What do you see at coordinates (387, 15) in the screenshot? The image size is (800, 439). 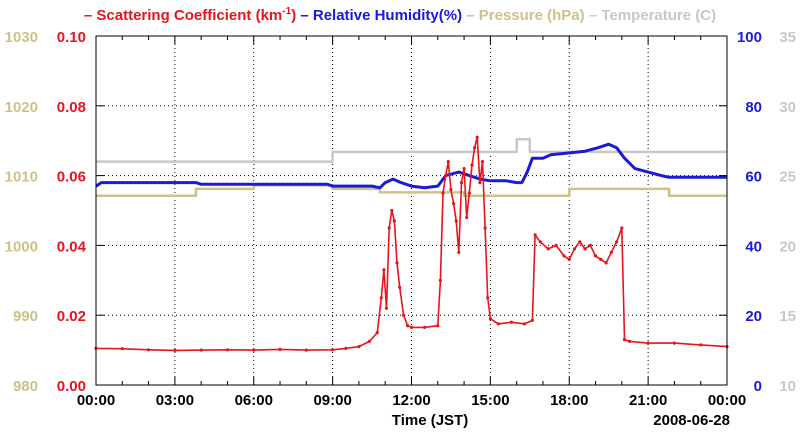 I see `legend-label-rh: Relative Humidity(%)` at bounding box center [387, 15].